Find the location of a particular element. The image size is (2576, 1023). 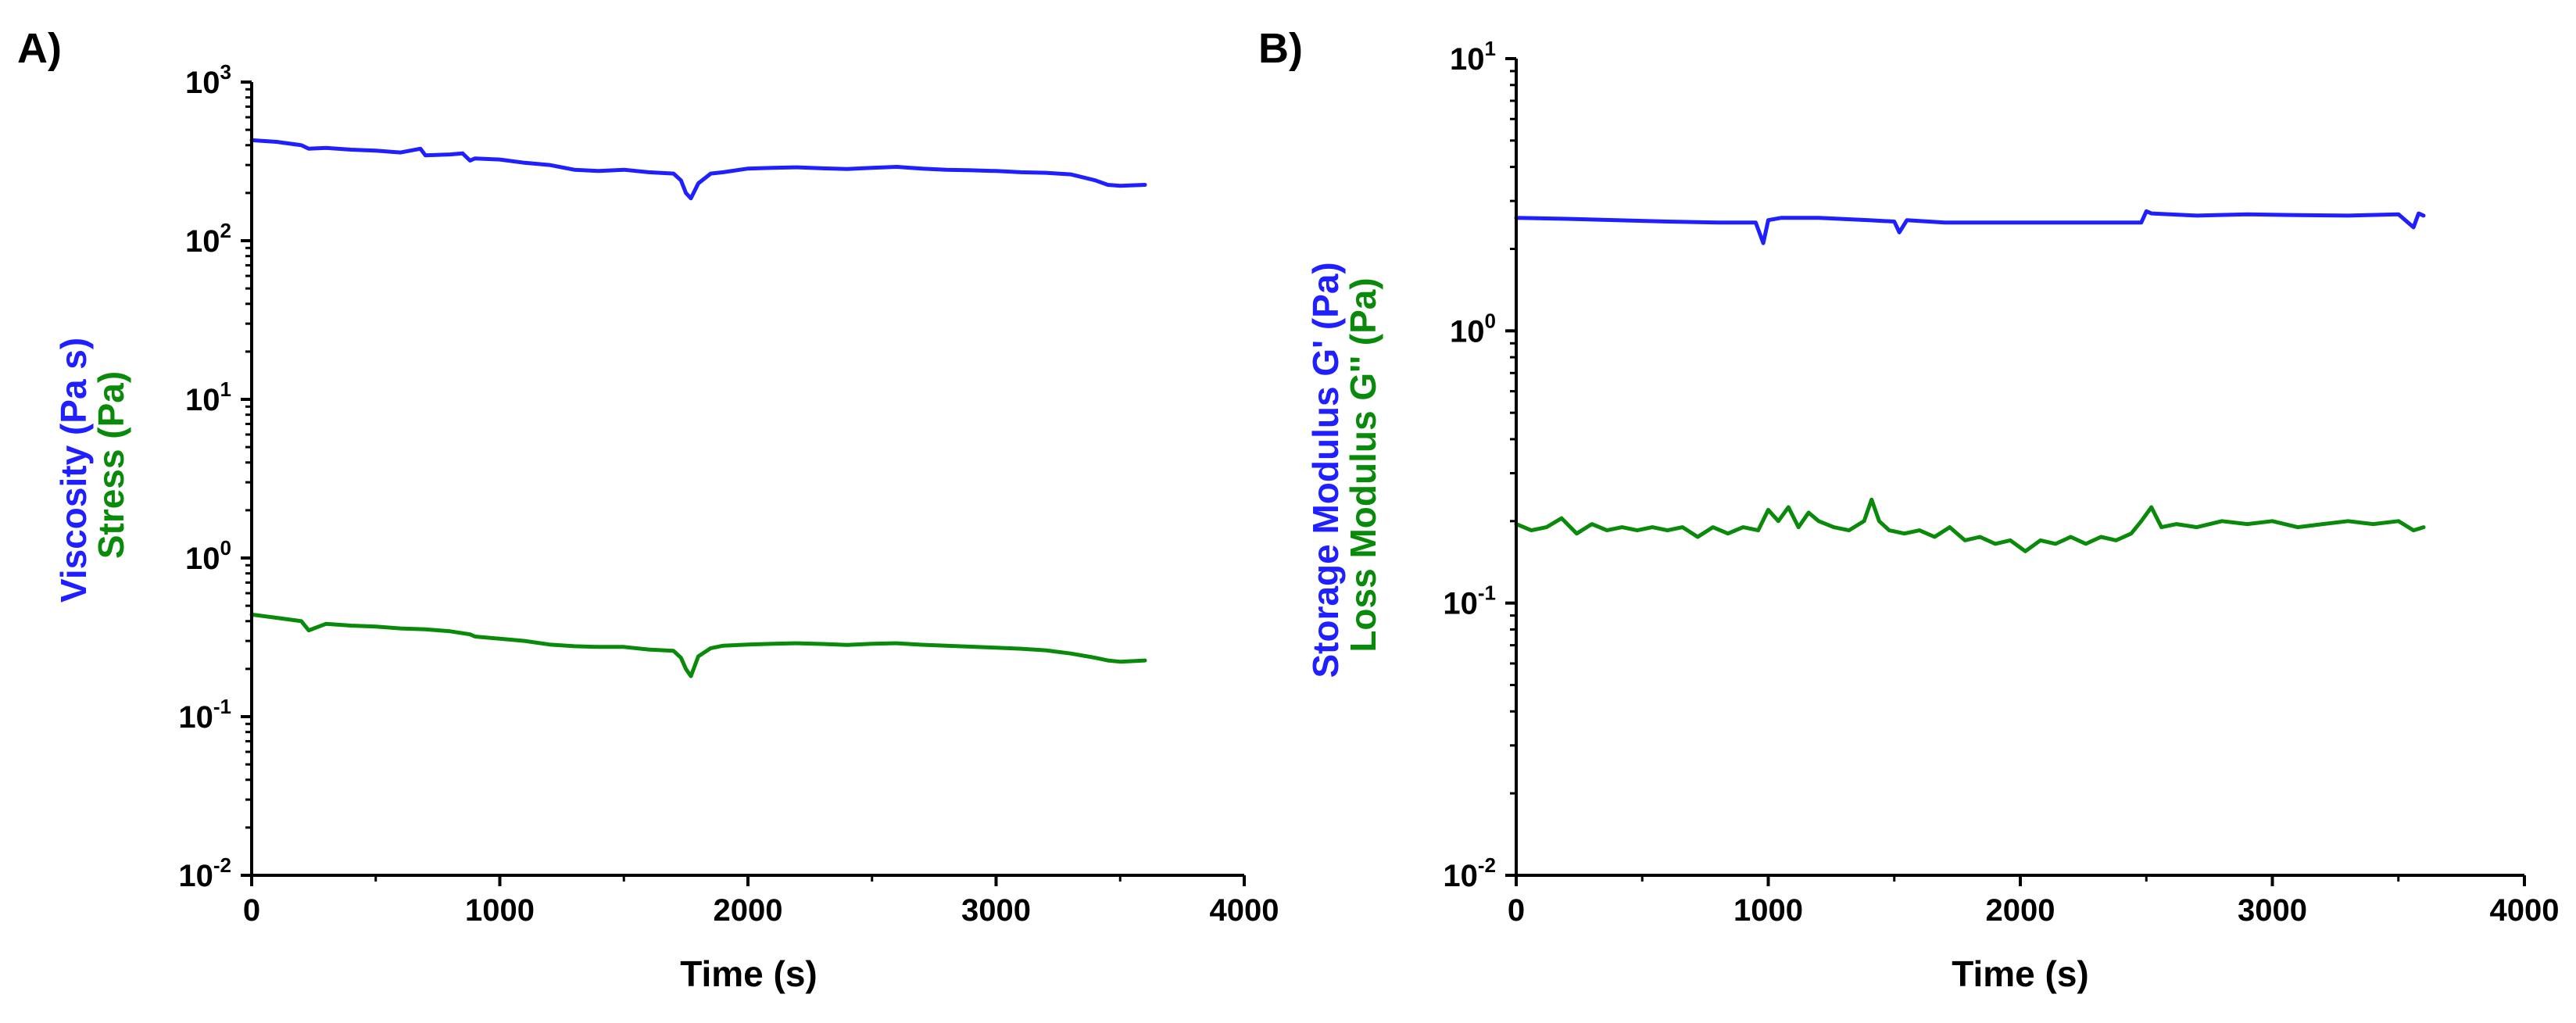

panel-b-y-title-loss: Loss Modulus G'' (Pa) is located at coordinates (1363, 464).